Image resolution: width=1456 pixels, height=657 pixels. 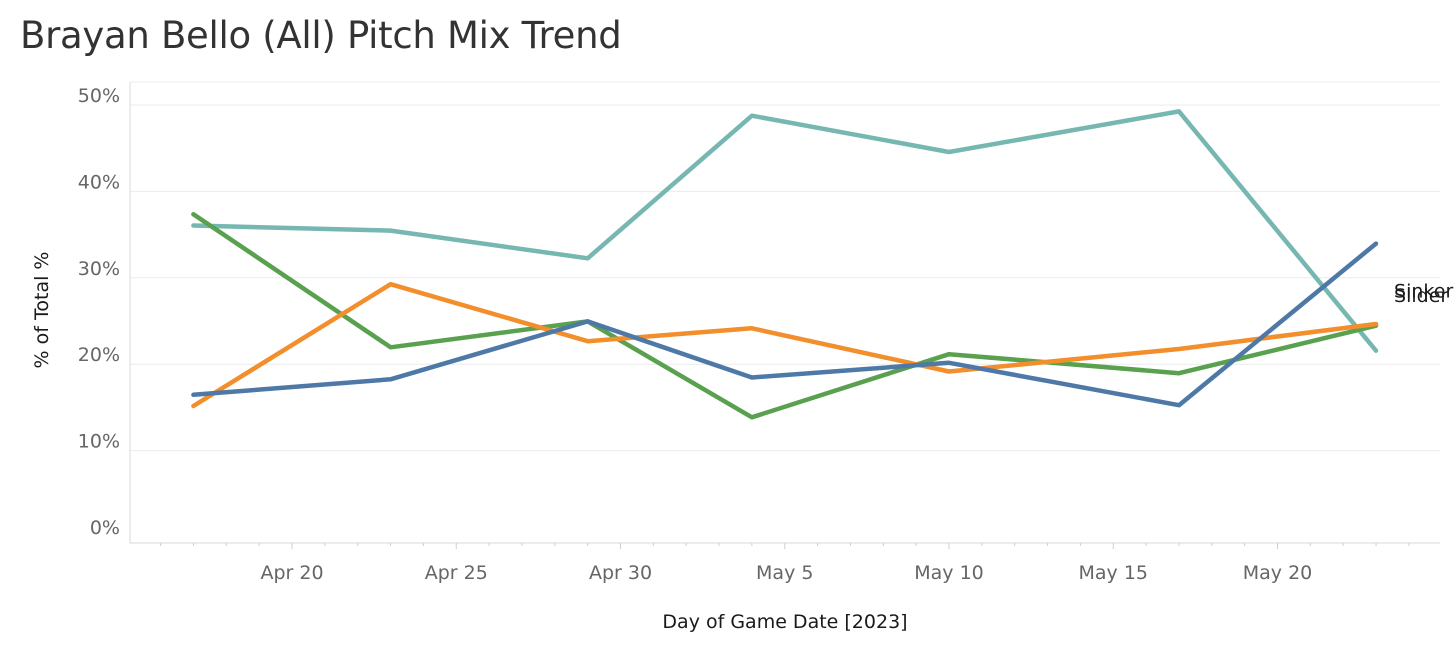 What do you see at coordinates (99, 182) in the screenshot?
I see `y-tick-label: 40%` at bounding box center [99, 182].